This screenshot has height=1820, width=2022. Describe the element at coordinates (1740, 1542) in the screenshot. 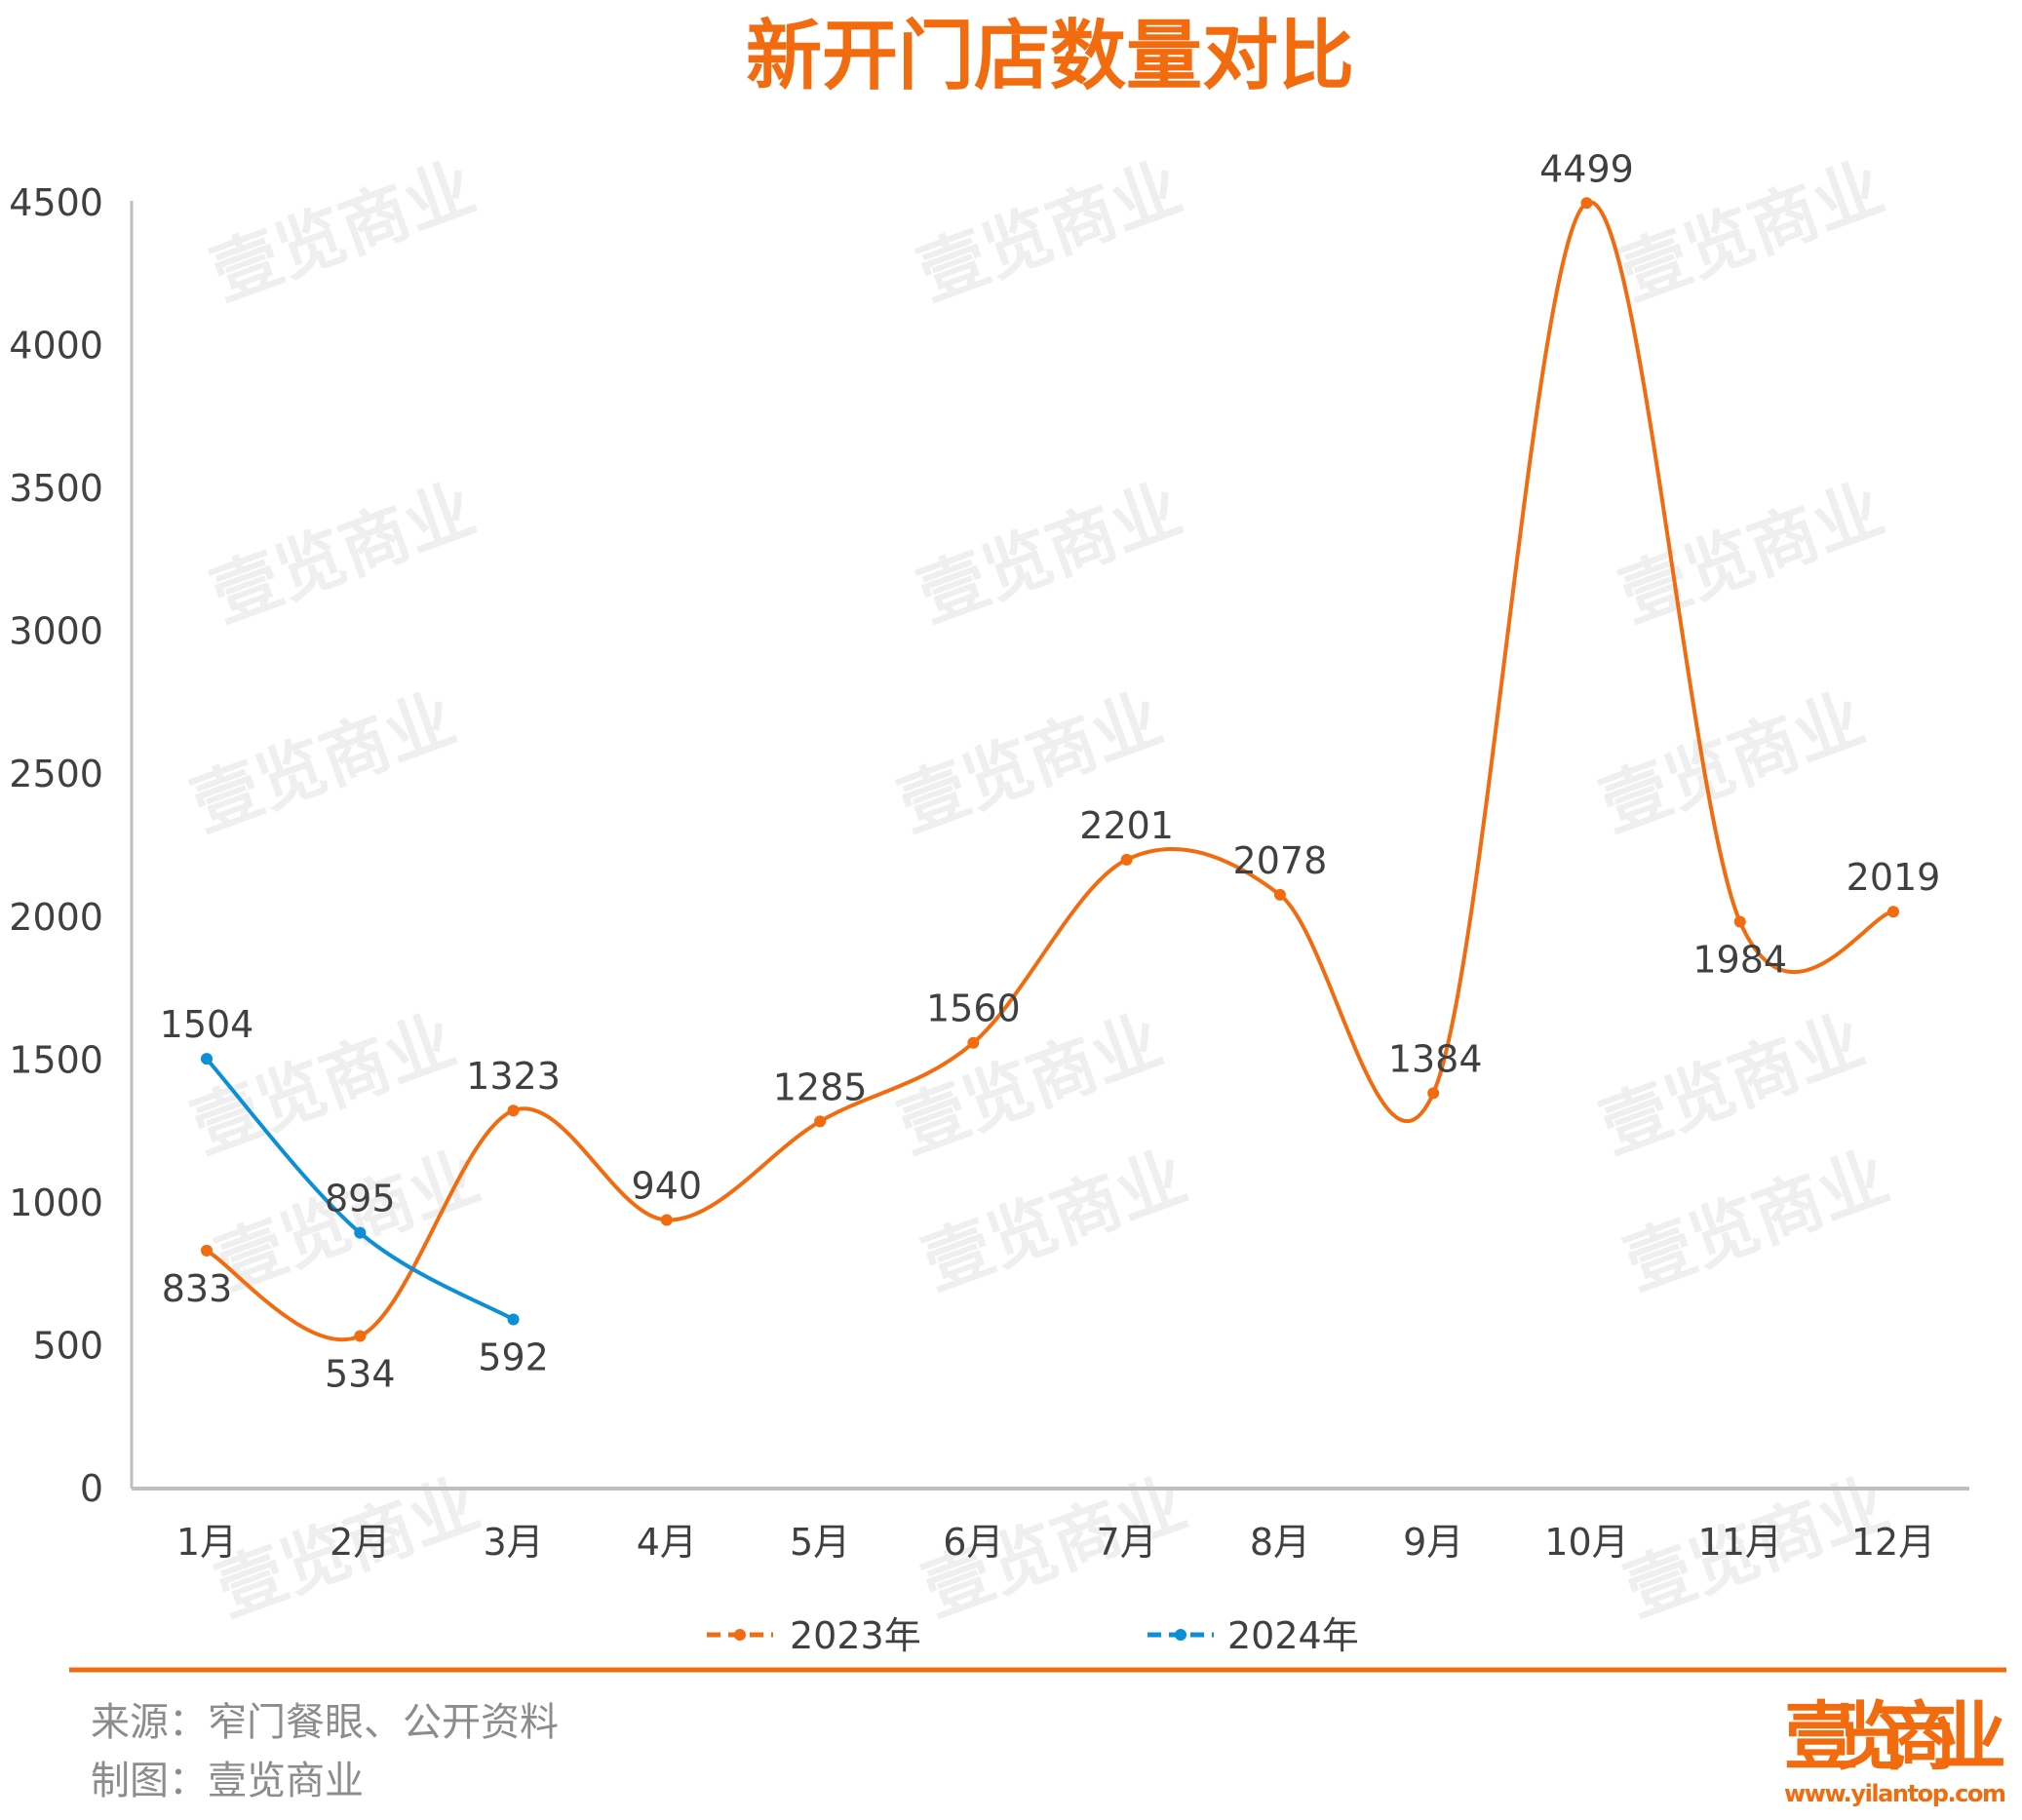

I see `x-tick-label: 11月` at that location.